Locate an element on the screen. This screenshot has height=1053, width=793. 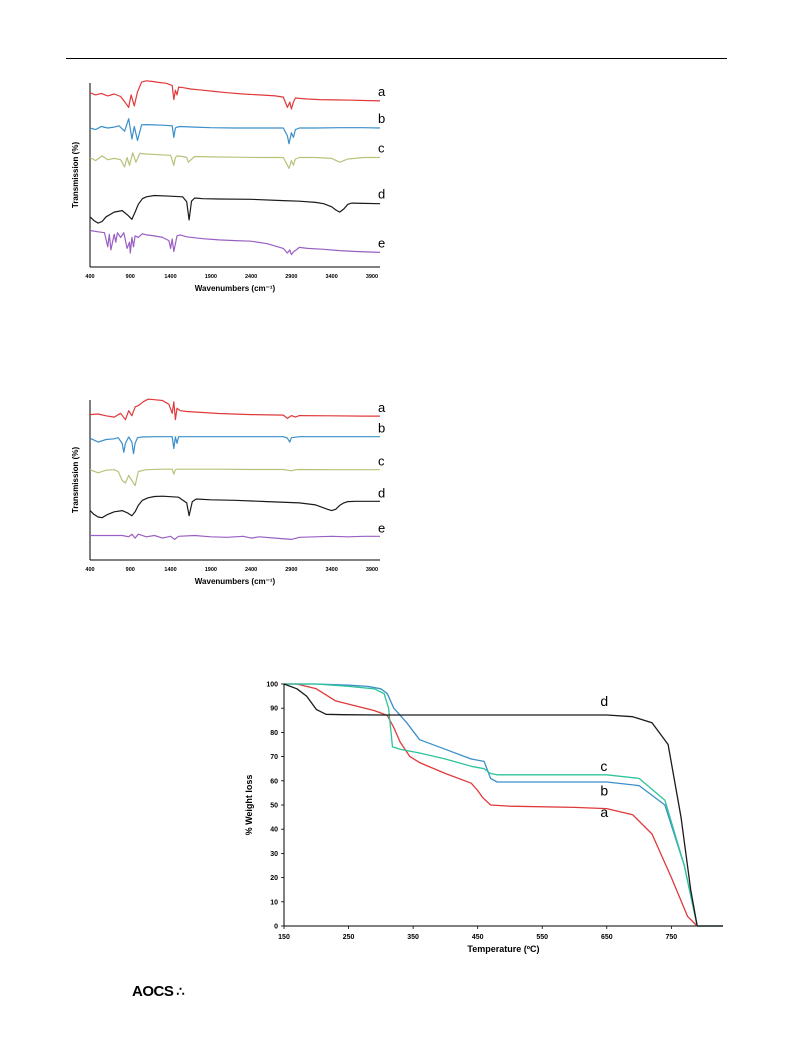
y-tick-label: 70 is located at coordinates (274, 757).